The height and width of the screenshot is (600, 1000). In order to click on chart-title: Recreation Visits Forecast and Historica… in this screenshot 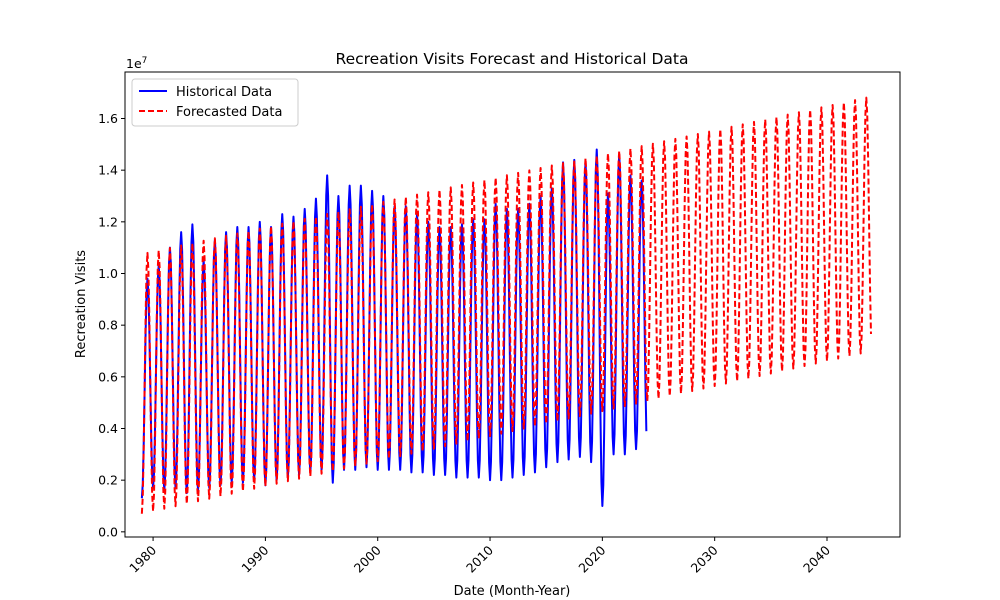, I will do `click(512, 59)`.